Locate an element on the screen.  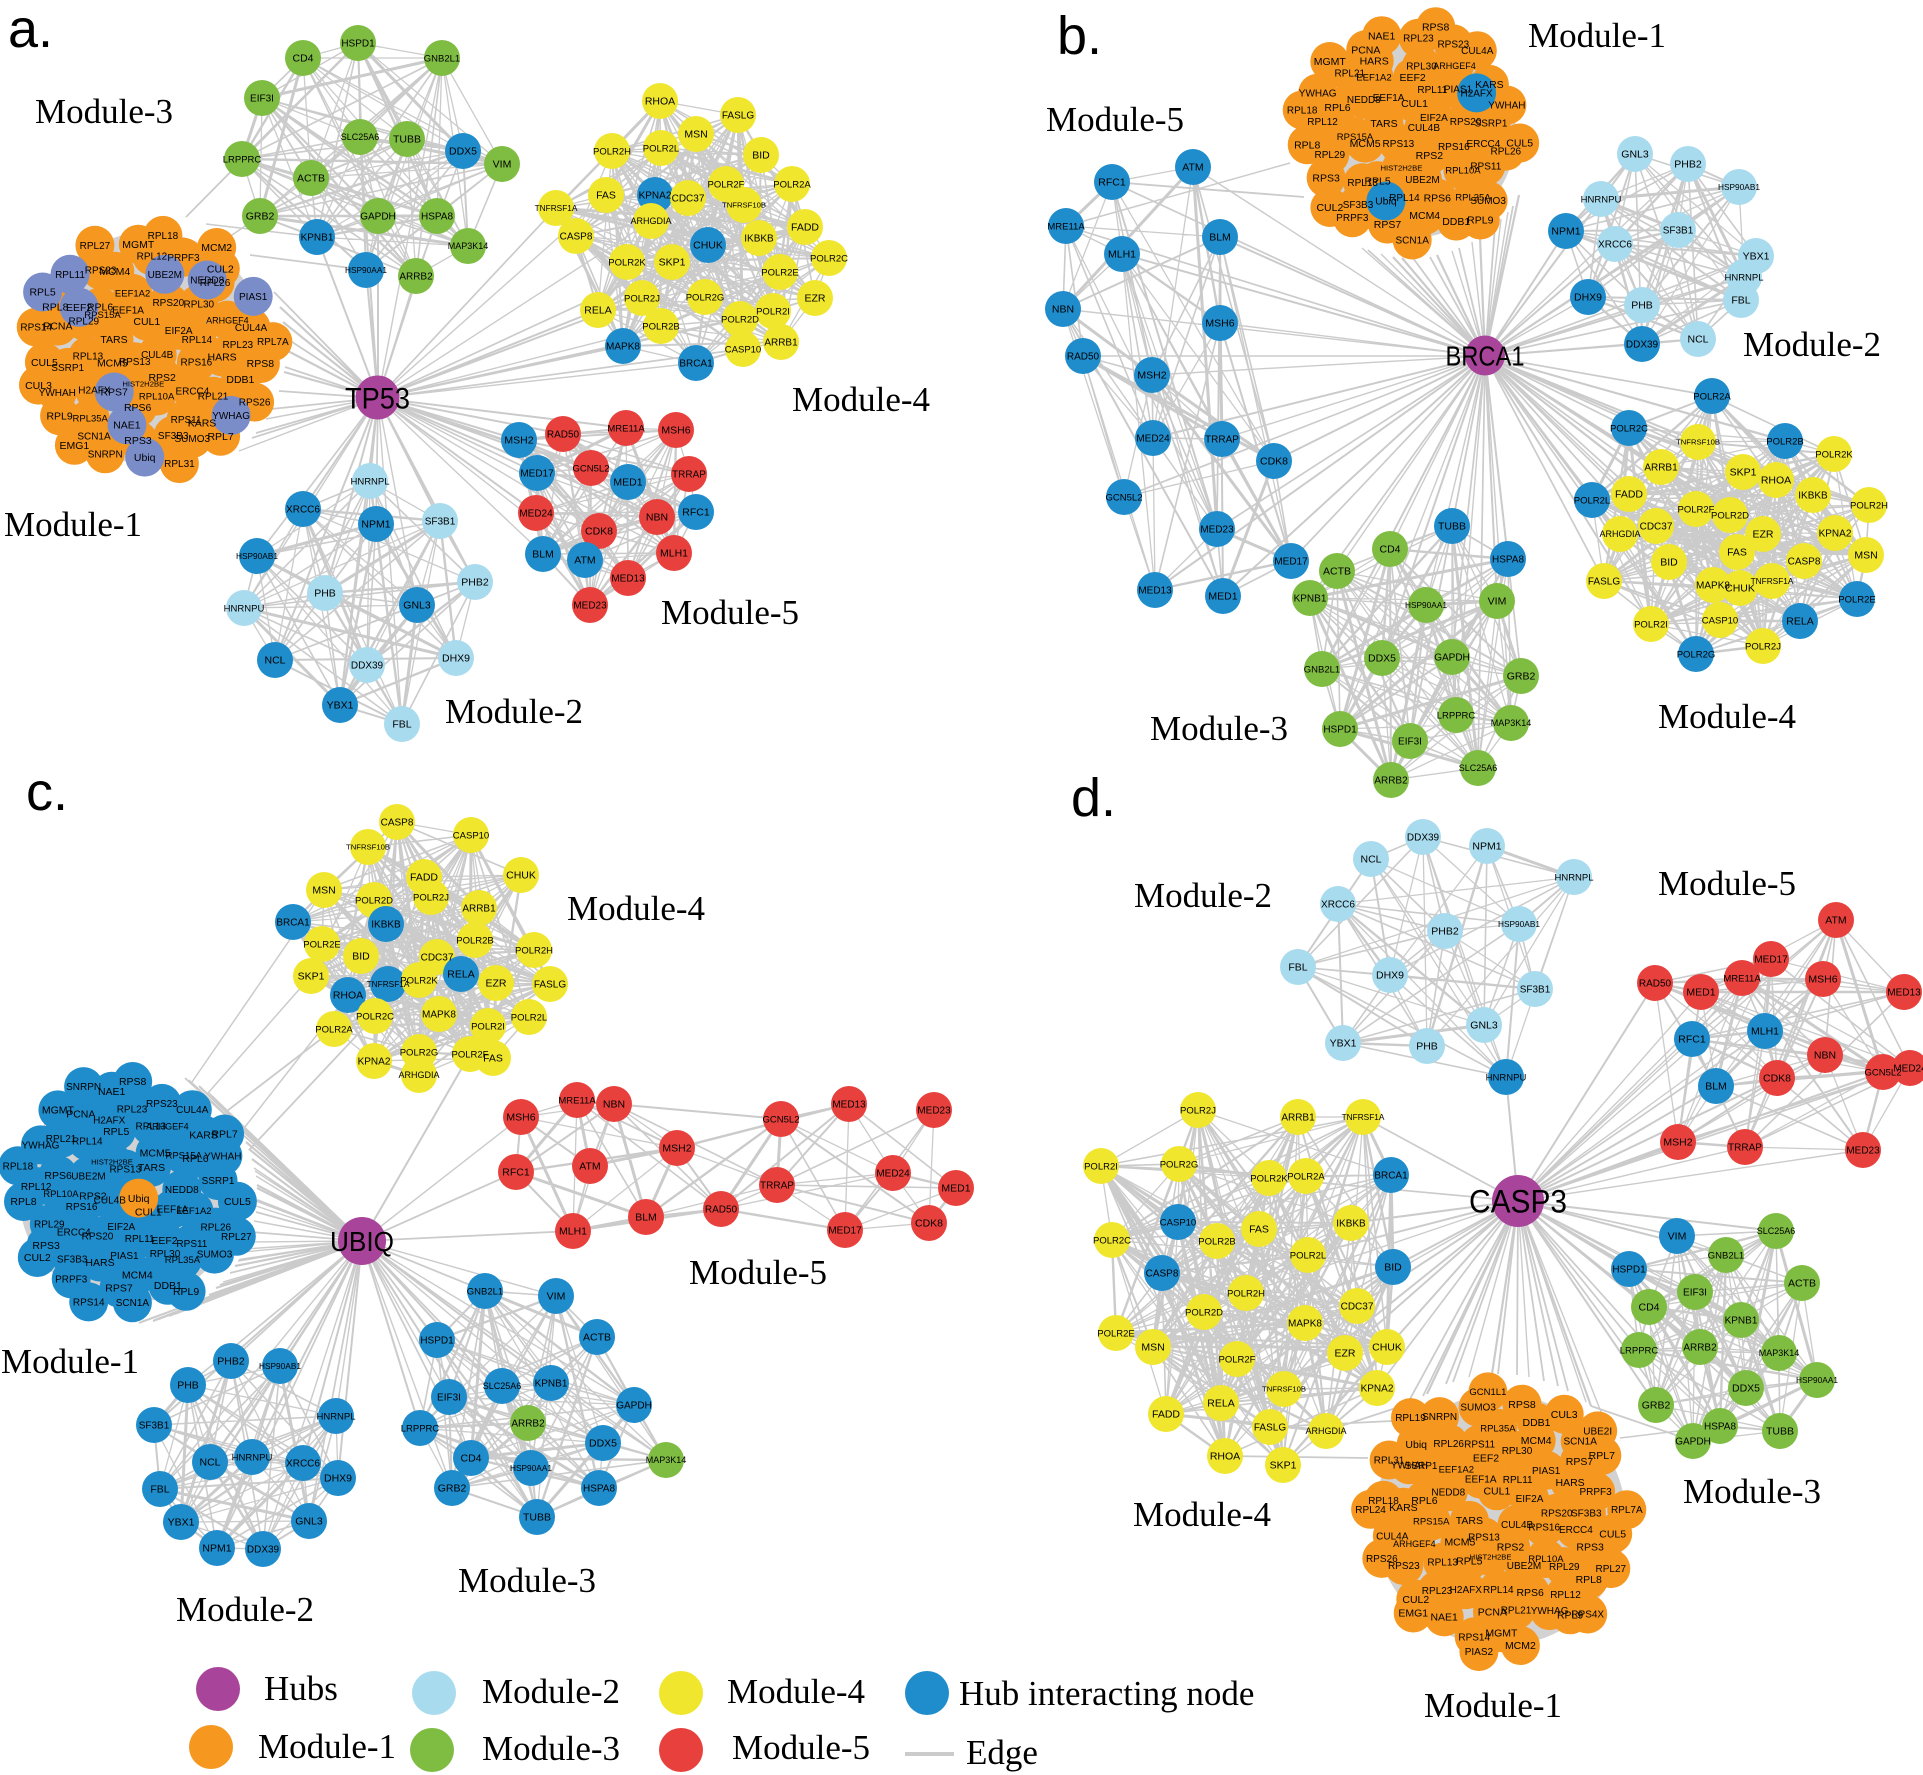
svg-text: CUL4B is located at coordinates (110, 1200).